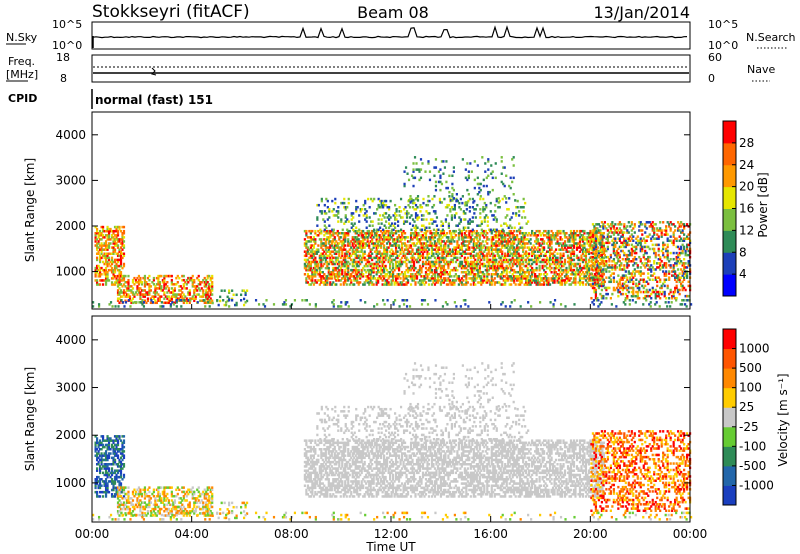 The image size is (800, 554). What do you see at coordinates (641, 12) in the screenshot?
I see `date-label: 13/Jan/2014` at bounding box center [641, 12].